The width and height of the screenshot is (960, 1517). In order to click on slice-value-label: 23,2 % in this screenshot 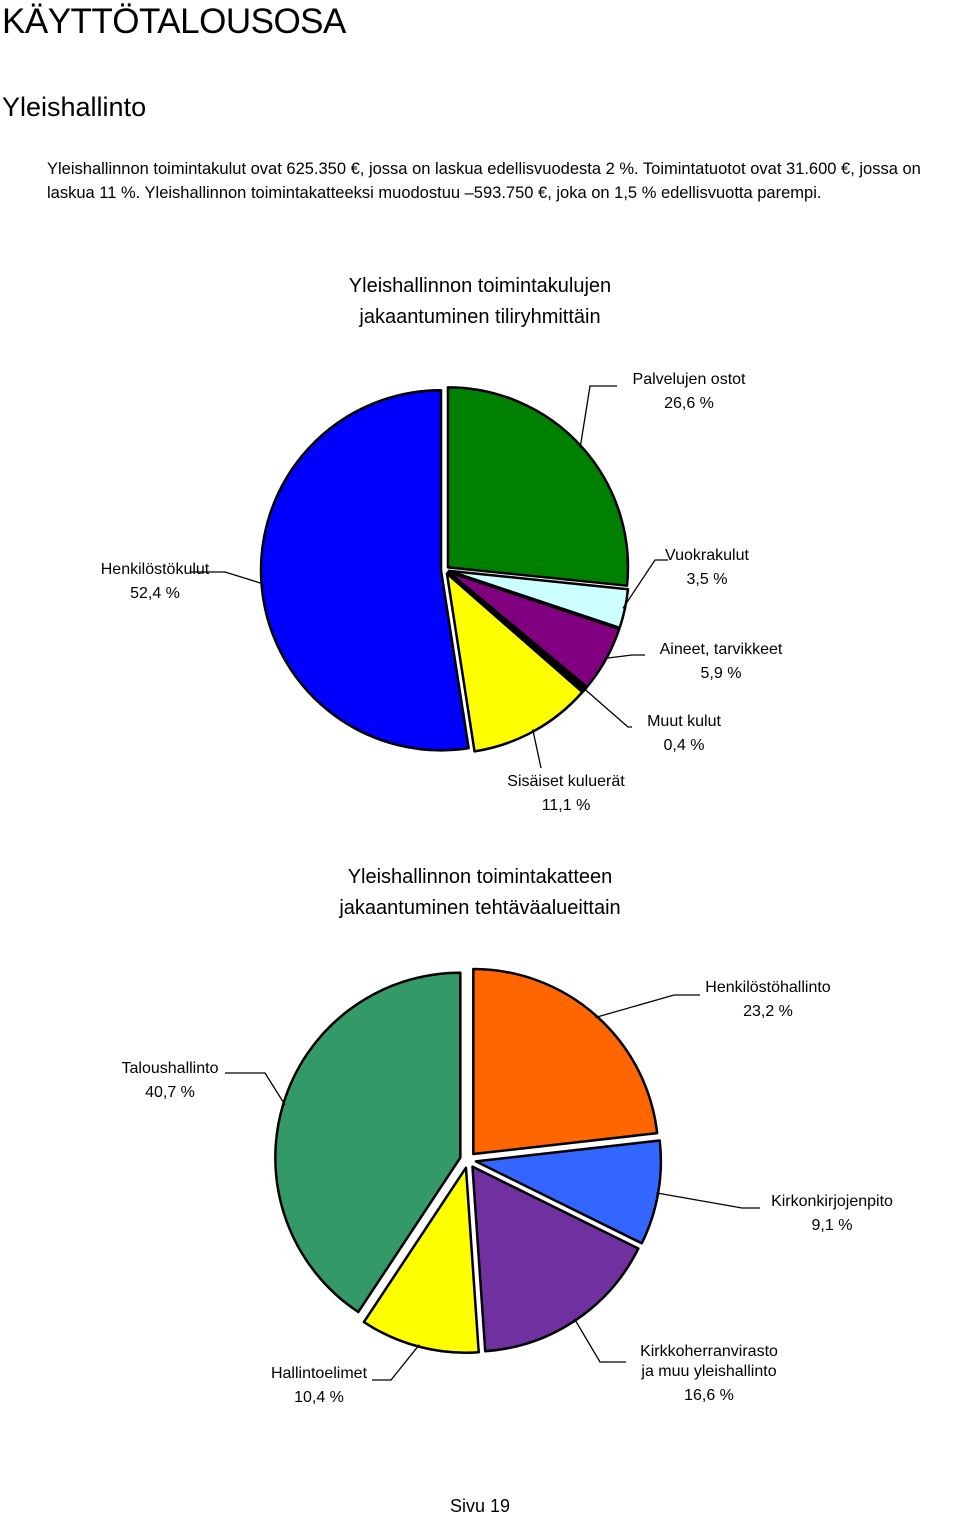, I will do `click(768, 1011)`.